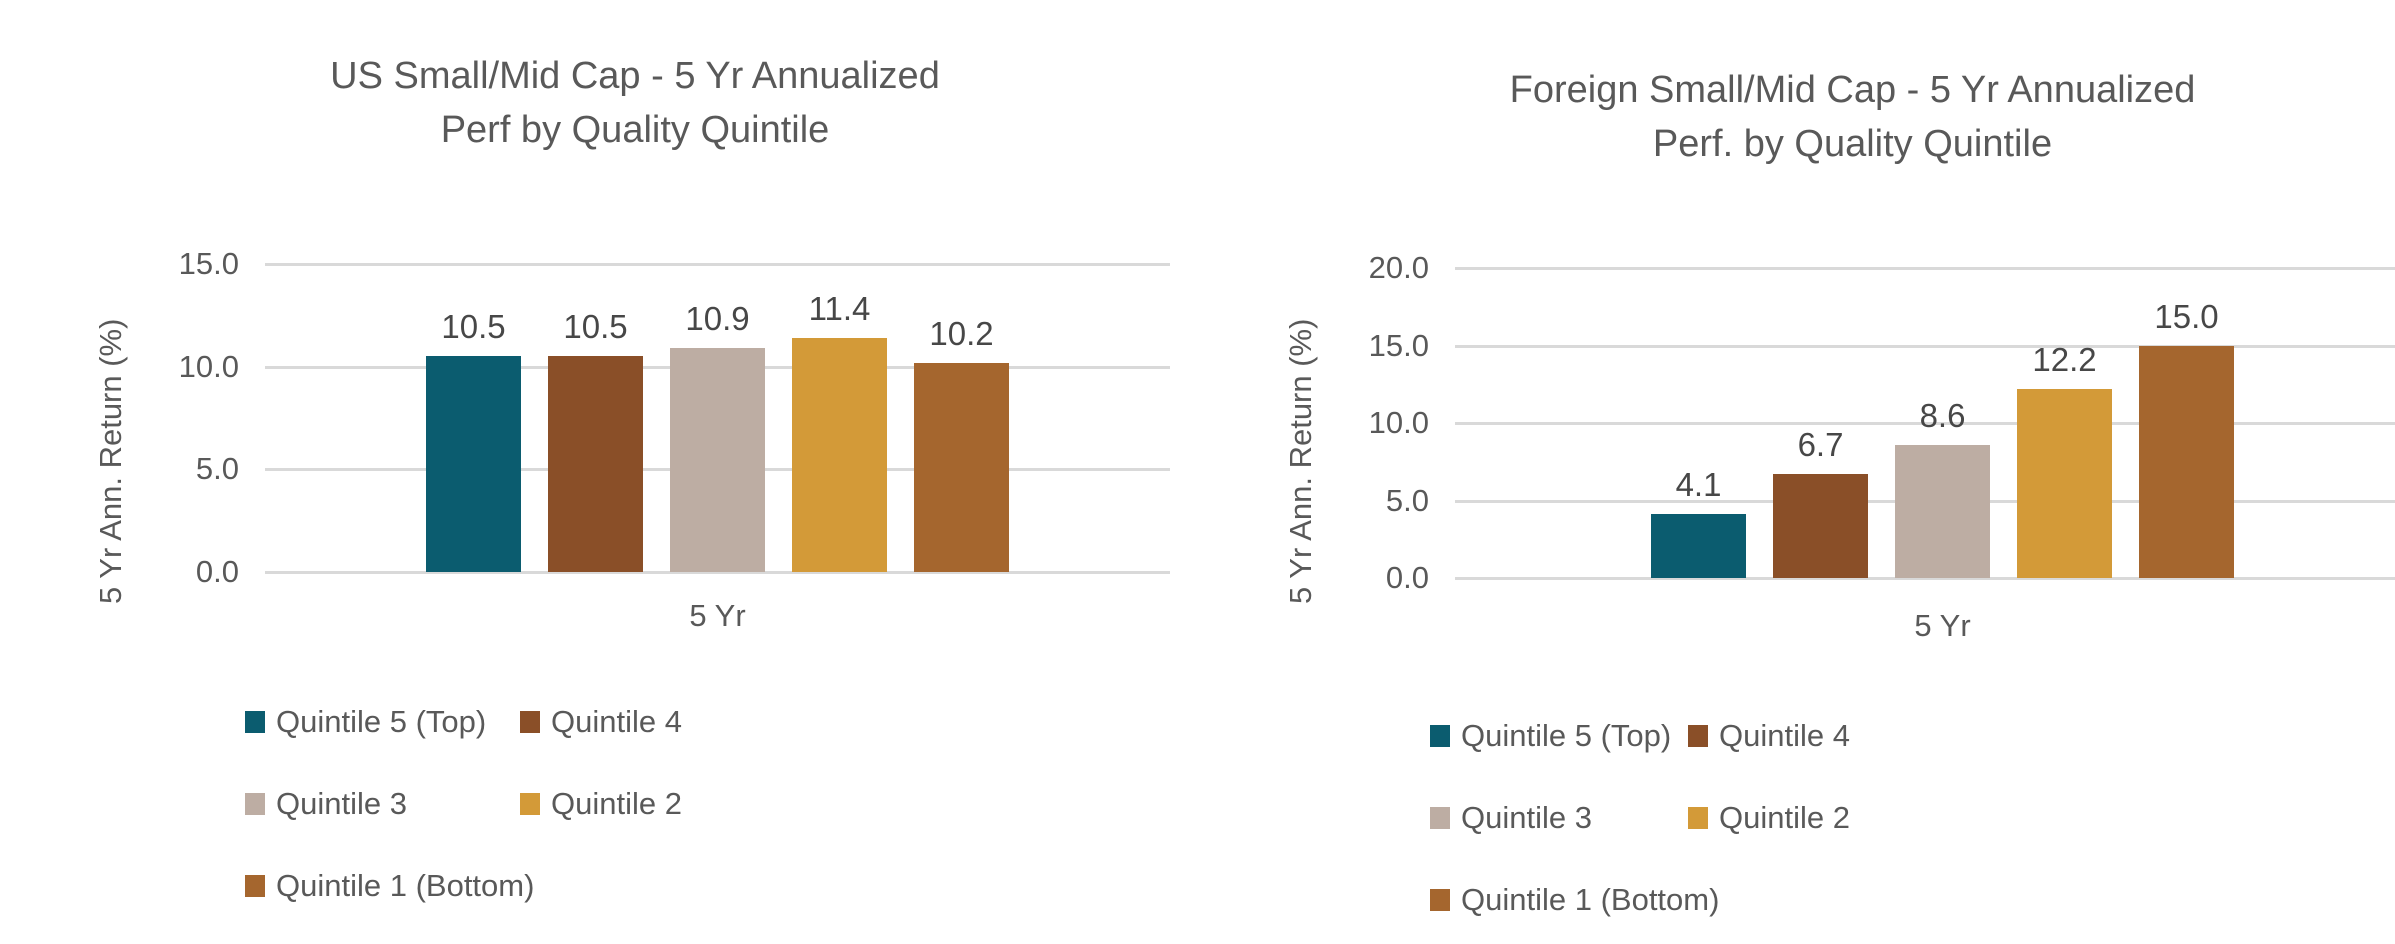  Describe the element at coordinates (961, 333) in the screenshot. I see `bar-value-label: 10.2` at that location.